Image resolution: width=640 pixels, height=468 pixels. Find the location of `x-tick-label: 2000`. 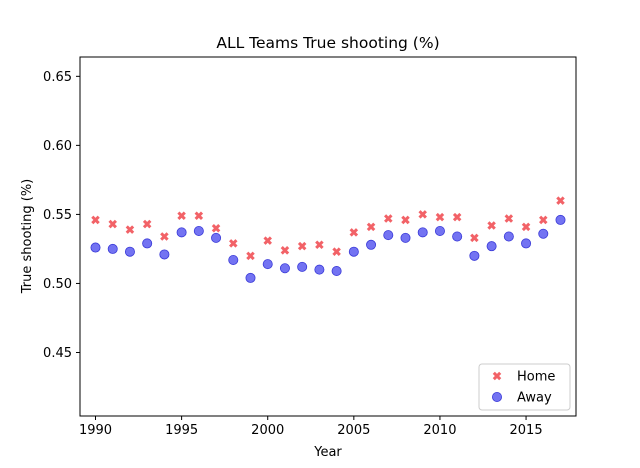

x-tick-label: 2000 is located at coordinates (267, 430).